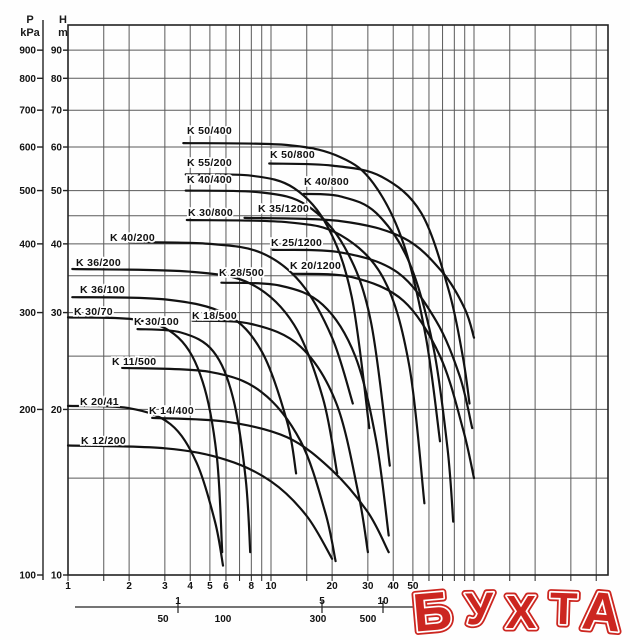 The height and width of the screenshot is (640, 630). I want to click on watermark-letter-outline-0: Б, so click(432, 610).